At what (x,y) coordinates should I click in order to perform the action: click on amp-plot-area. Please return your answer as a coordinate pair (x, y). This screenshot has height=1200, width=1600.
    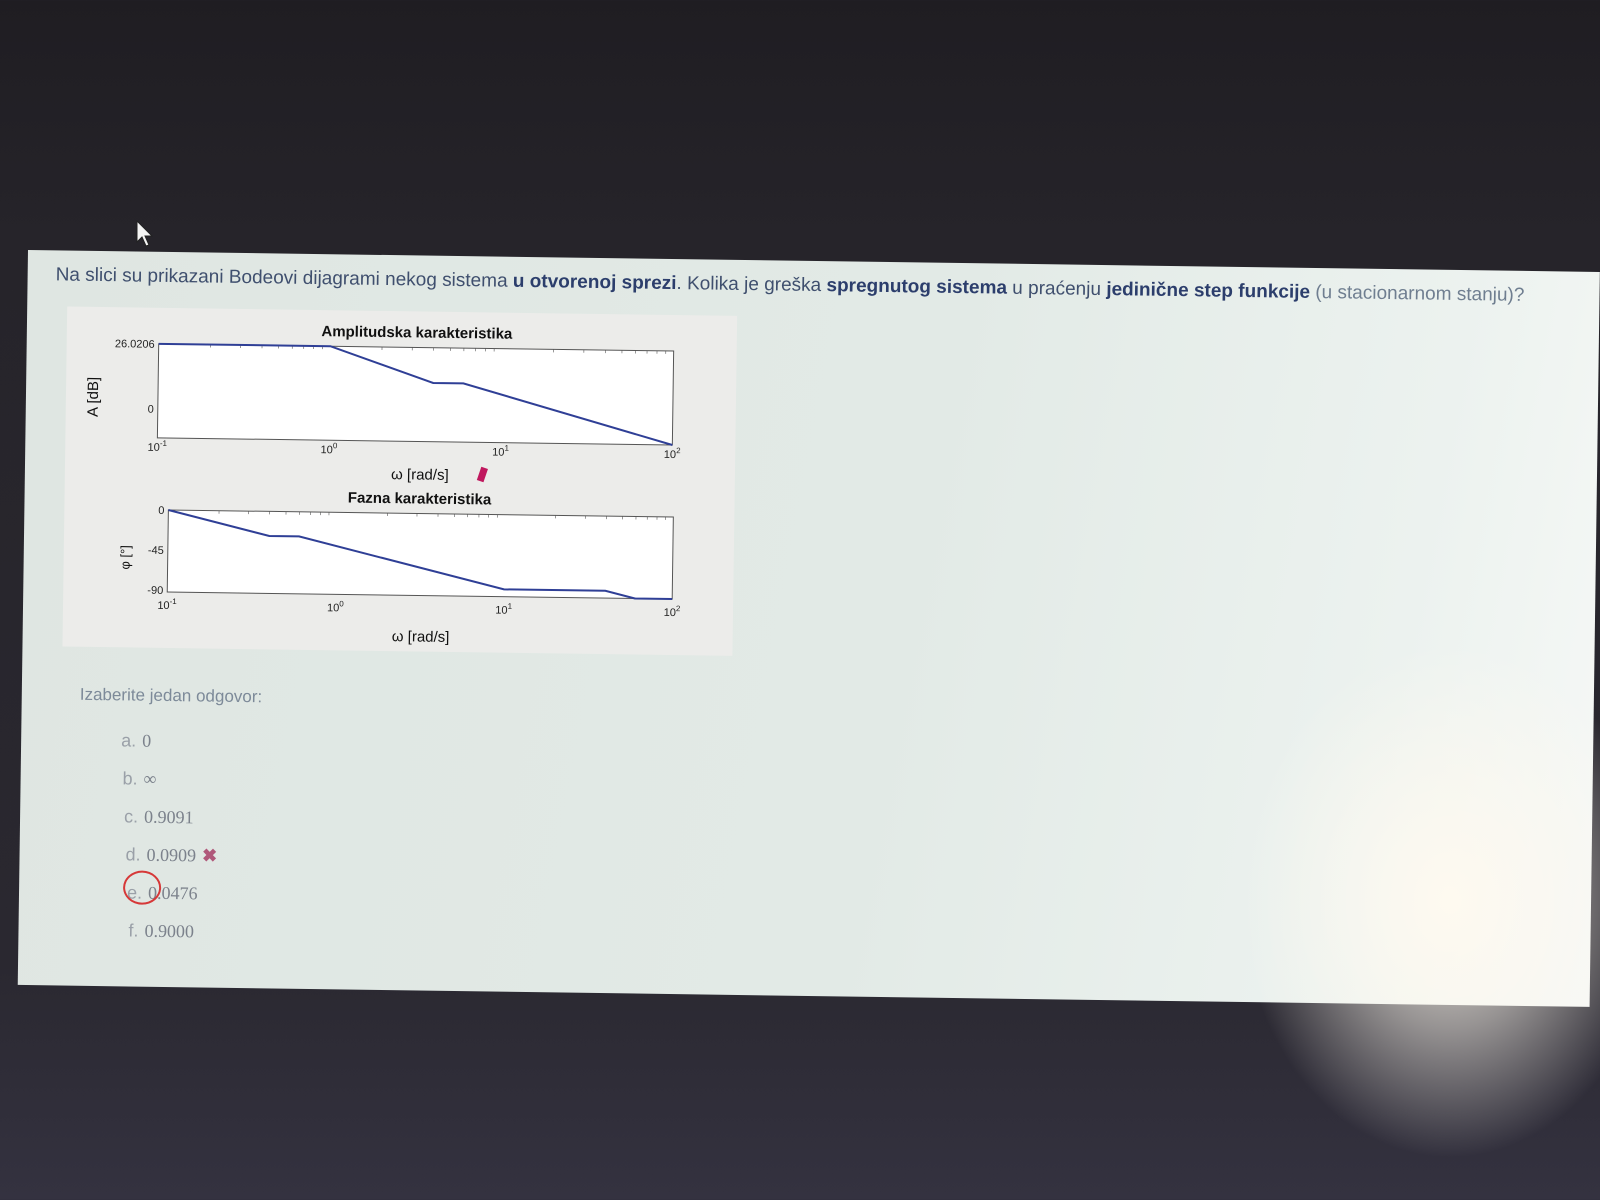
    Looking at the image, I should click on (415, 394).